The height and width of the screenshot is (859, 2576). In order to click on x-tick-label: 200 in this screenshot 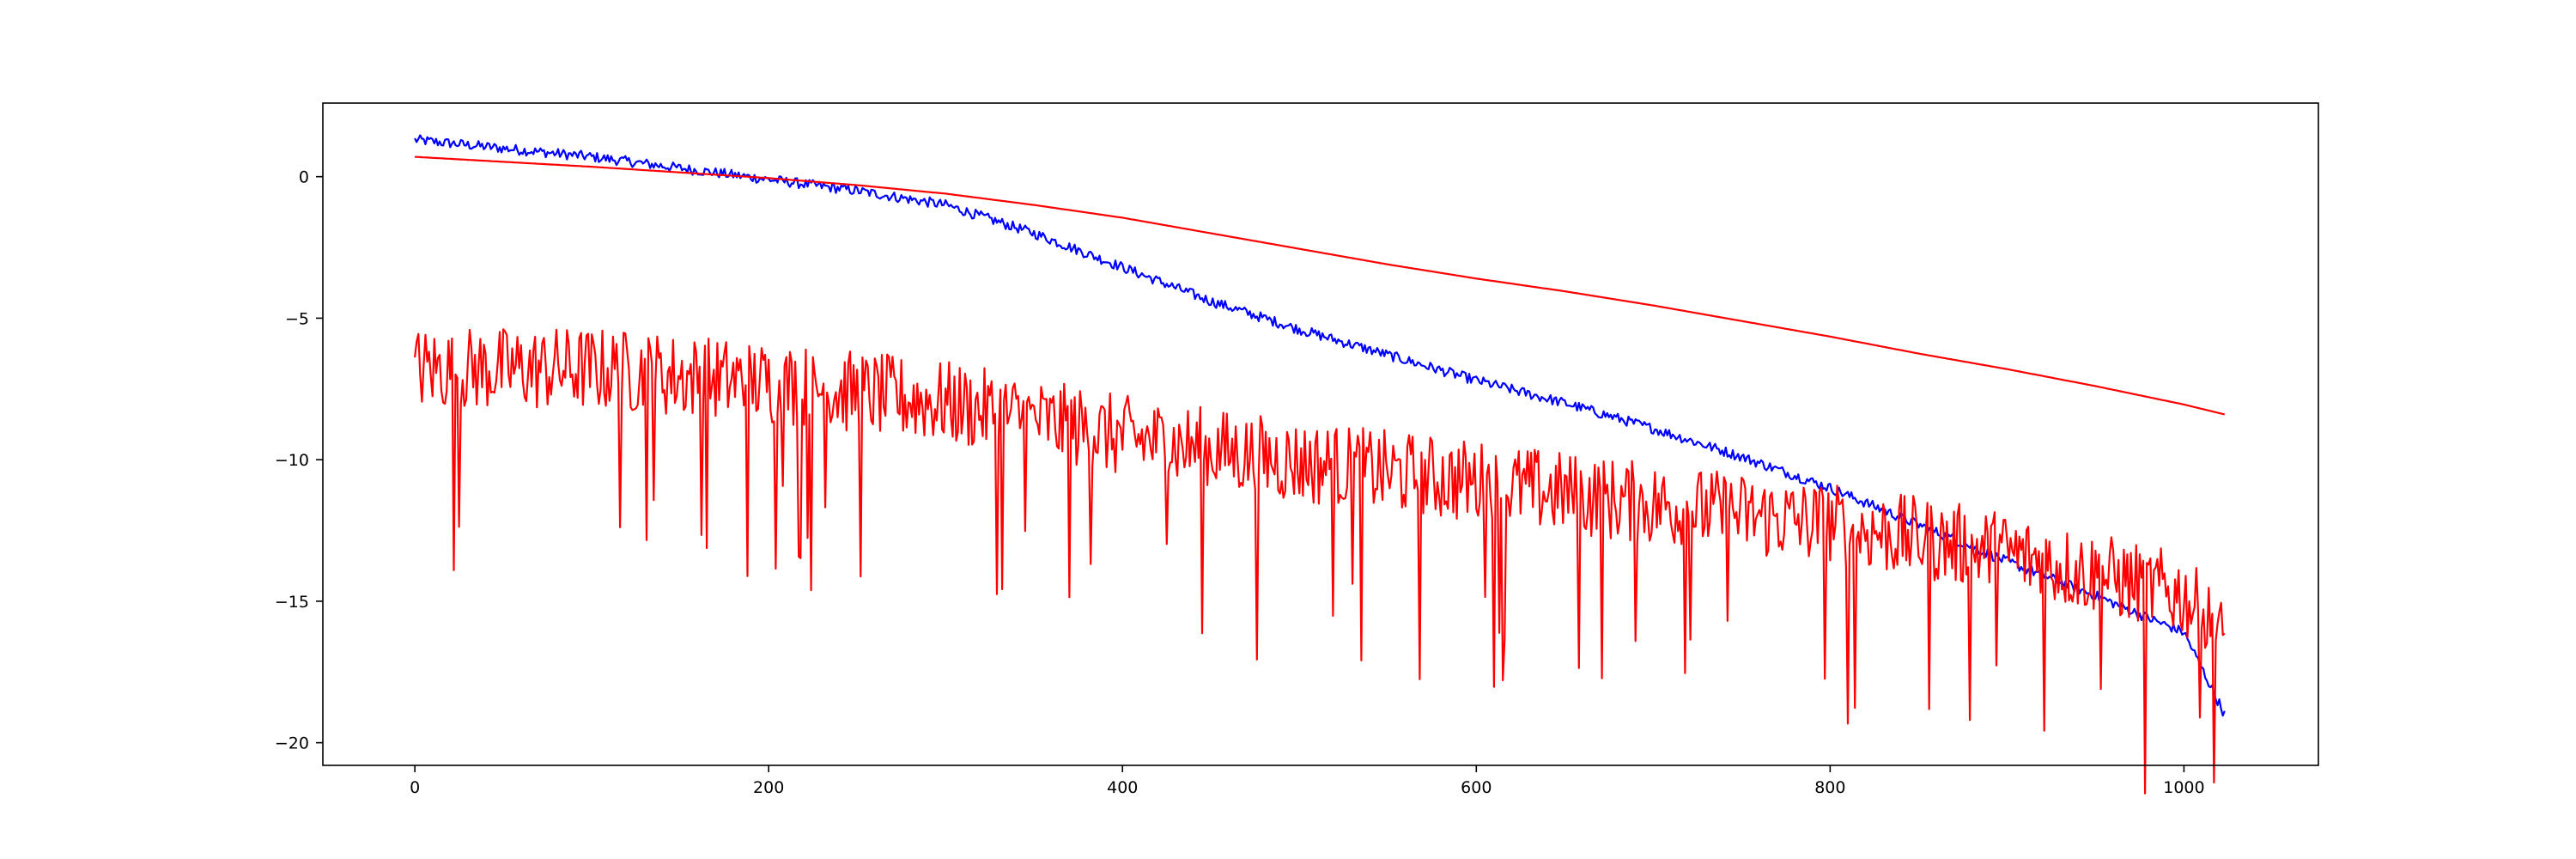, I will do `click(768, 788)`.